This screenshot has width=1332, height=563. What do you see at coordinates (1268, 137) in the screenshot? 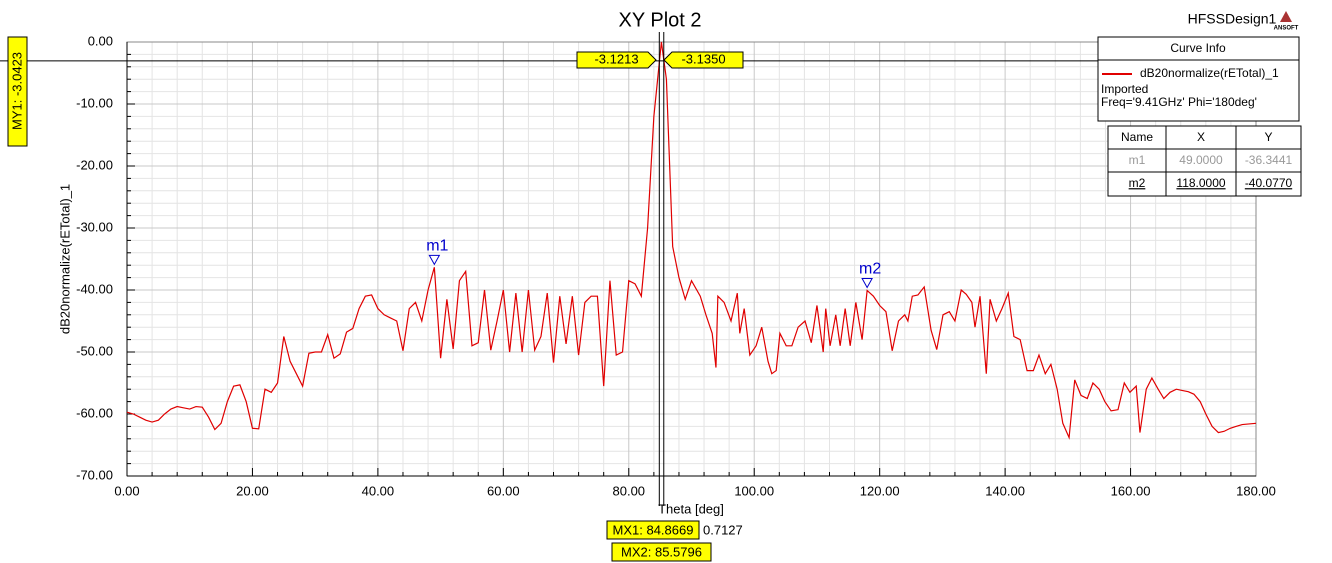
I see `table-header: Y` at bounding box center [1268, 137].